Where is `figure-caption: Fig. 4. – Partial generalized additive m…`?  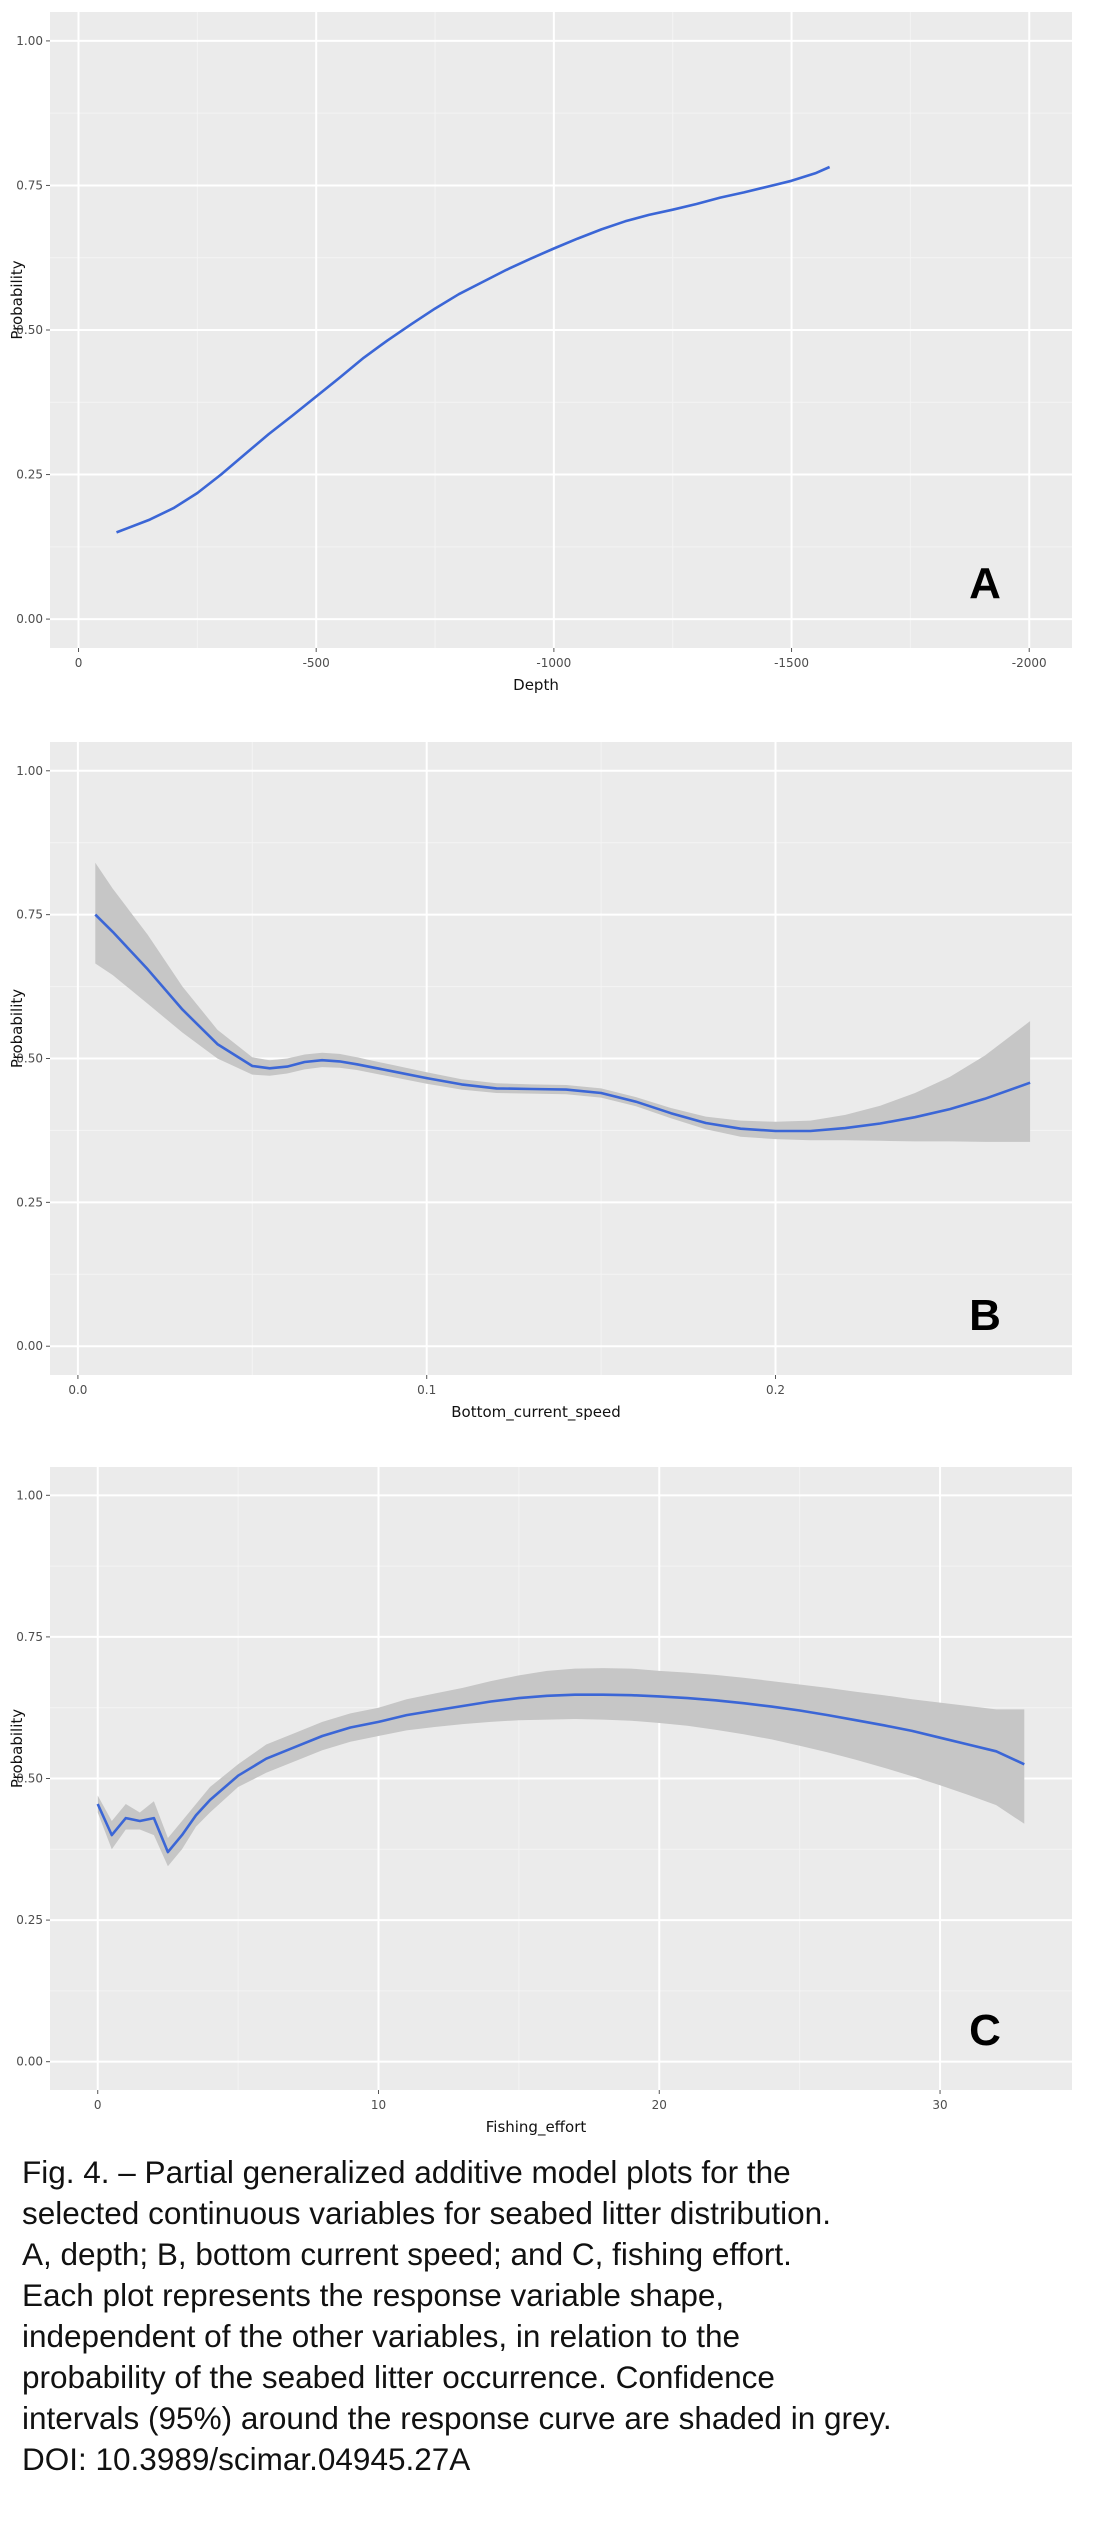
figure-caption: Fig. 4. – Partial generalized additive m… is located at coordinates (557, 2316).